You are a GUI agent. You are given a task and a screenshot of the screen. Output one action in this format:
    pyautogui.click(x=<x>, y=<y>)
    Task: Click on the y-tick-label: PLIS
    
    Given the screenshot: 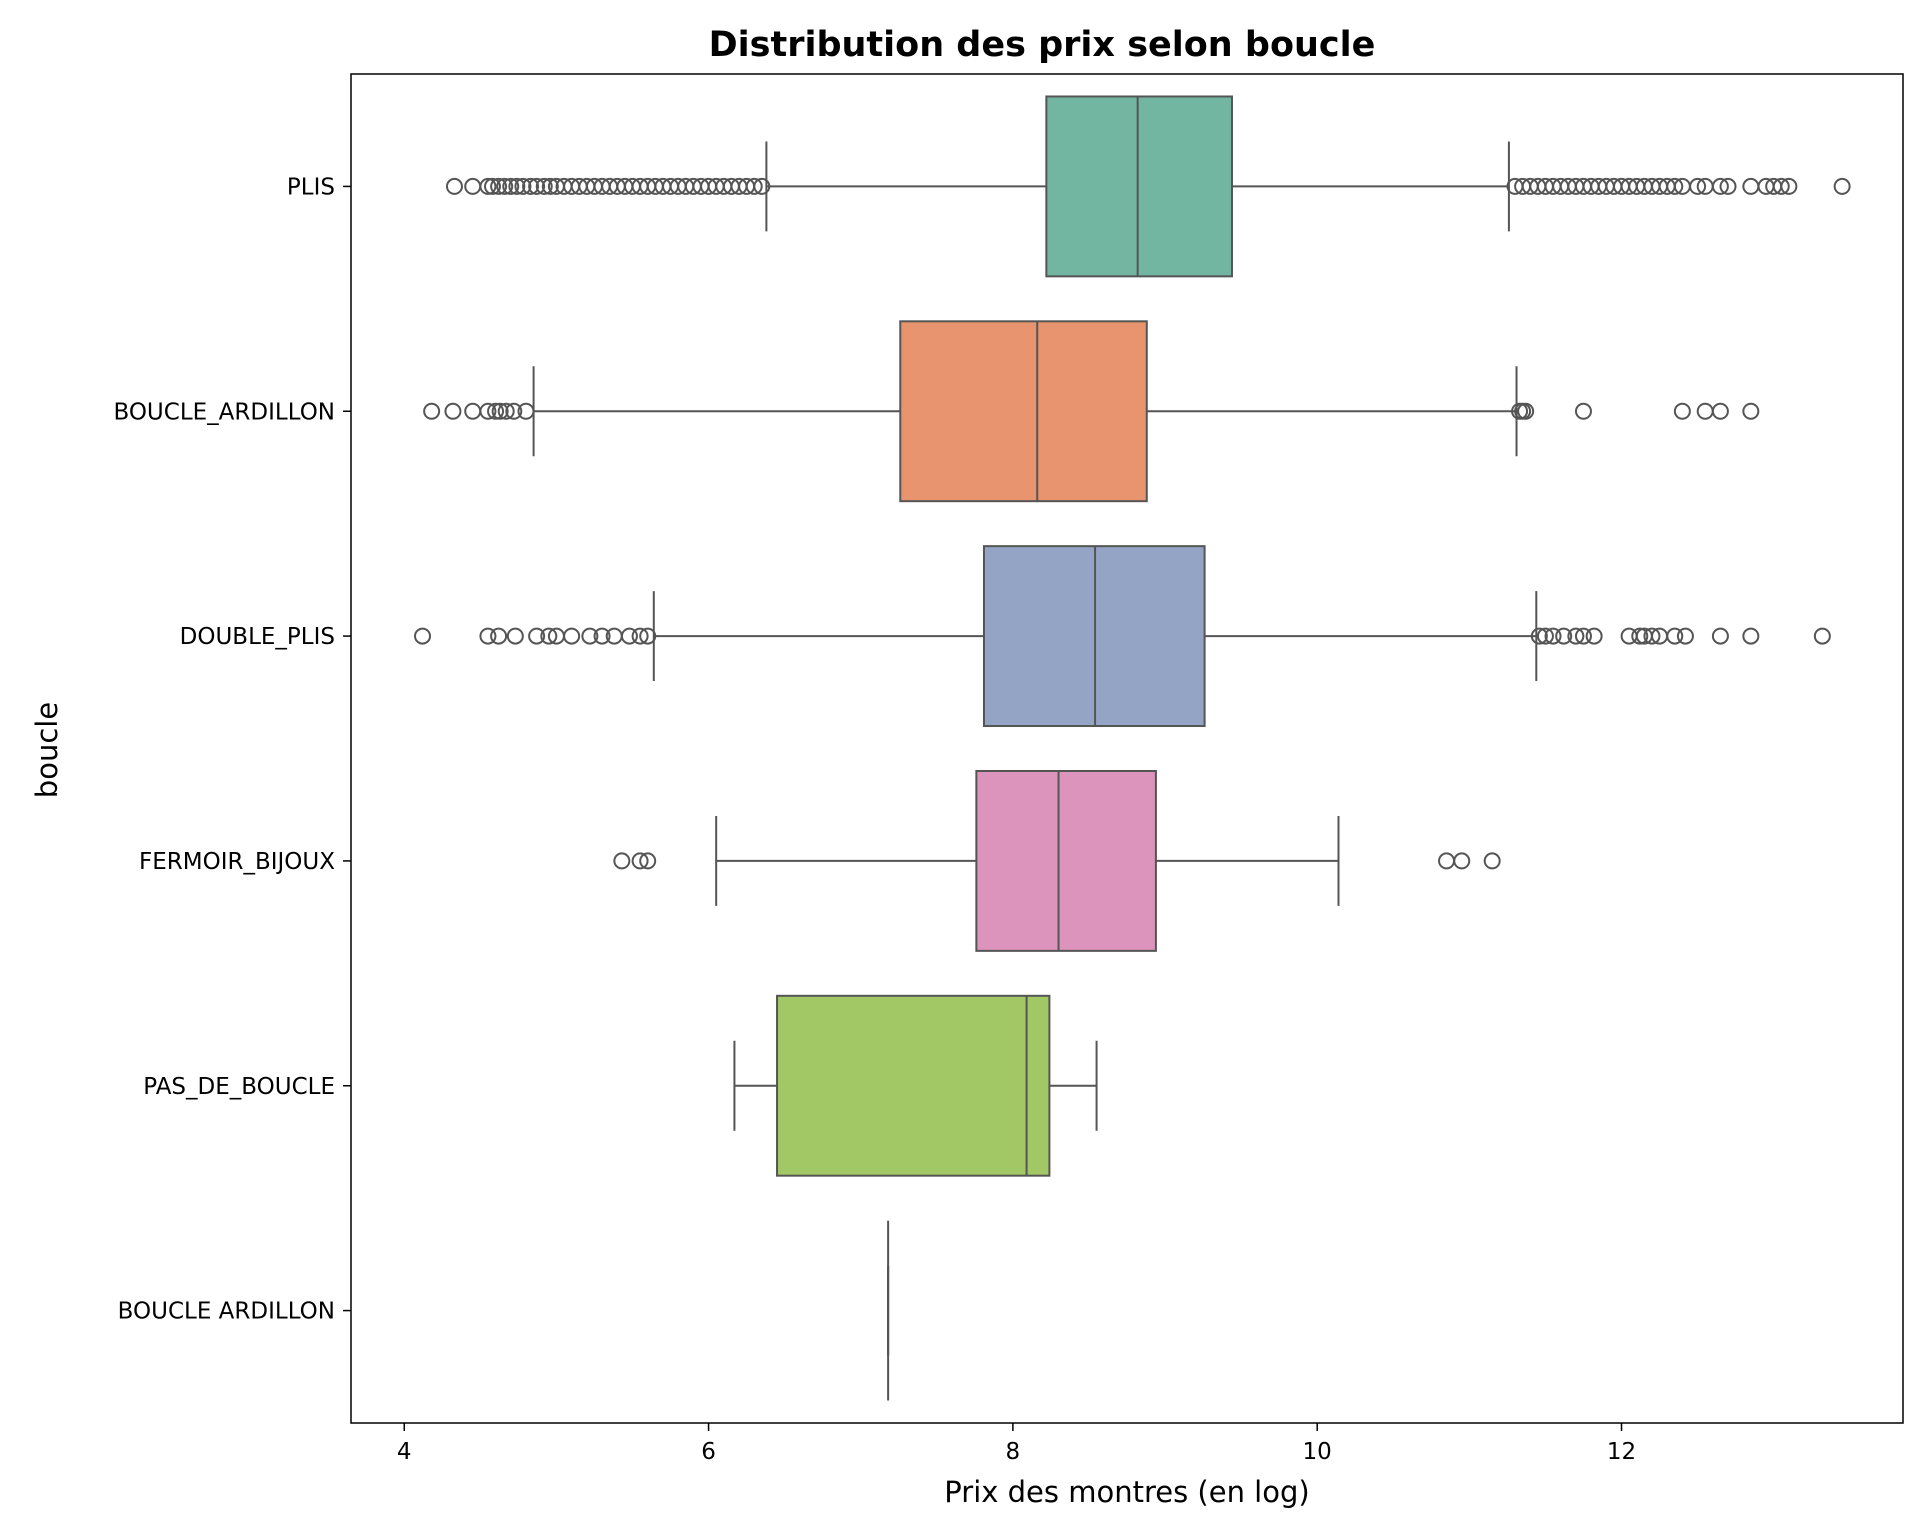 What is the action you would take?
    pyautogui.click(x=311, y=187)
    